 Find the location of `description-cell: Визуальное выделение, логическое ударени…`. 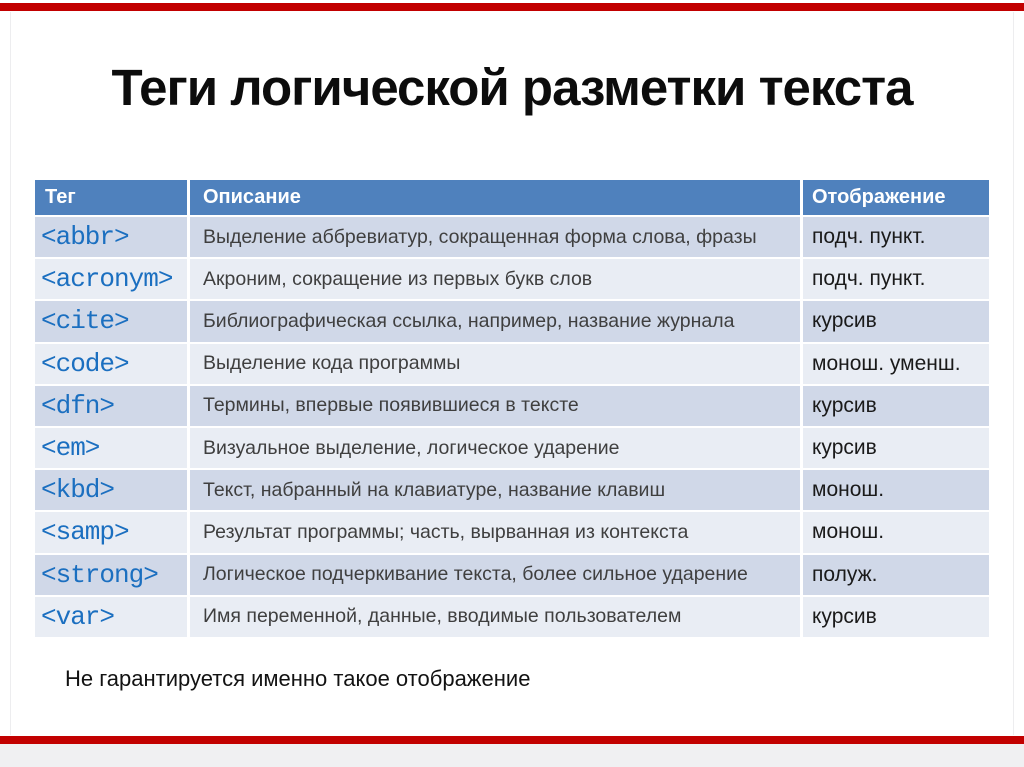

description-cell: Визуальное выделение, логическое ударени… is located at coordinates (495, 448).